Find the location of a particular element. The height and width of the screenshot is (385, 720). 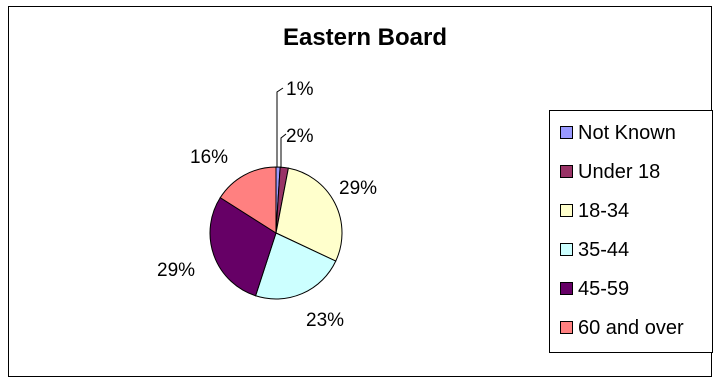

legend-item-35-44: 35-44 is located at coordinates (594, 250).